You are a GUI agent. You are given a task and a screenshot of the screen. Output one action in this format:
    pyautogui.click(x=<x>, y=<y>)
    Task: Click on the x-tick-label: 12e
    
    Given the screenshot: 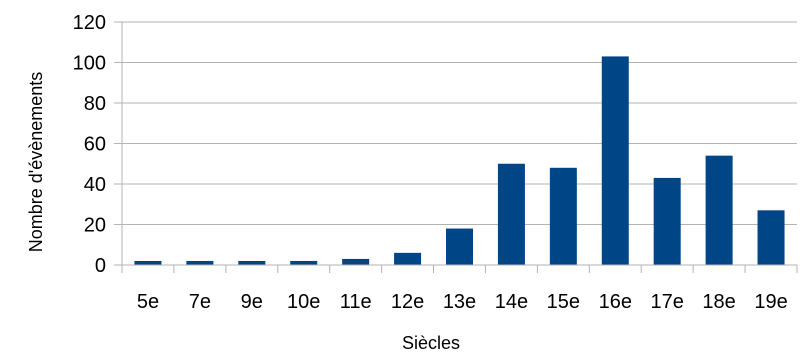 What is the action you would take?
    pyautogui.click(x=407, y=302)
    